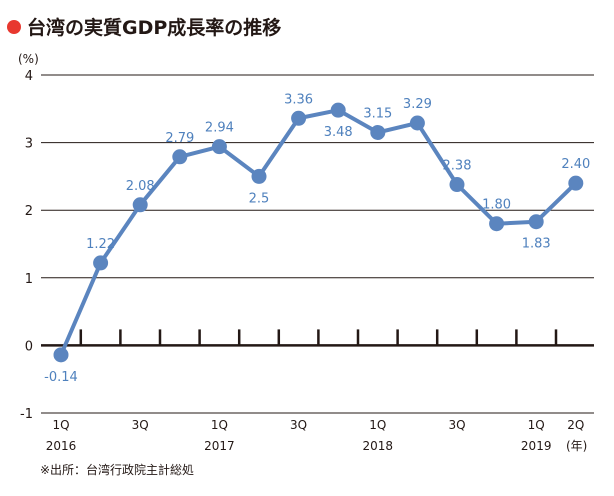 This screenshot has width=614, height=496. I want to click on source-note: ※出所：台湾行政院主計総処, so click(117, 469).